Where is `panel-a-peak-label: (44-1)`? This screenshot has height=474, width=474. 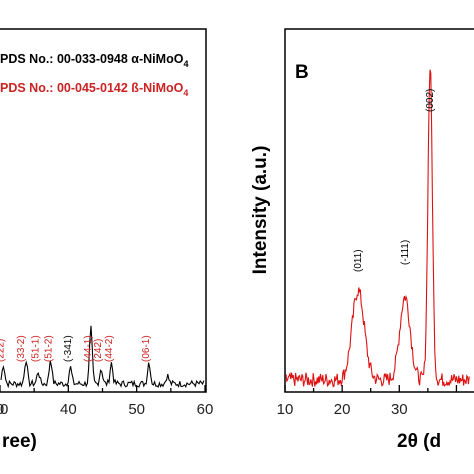
panel-a-peak-label: (44-1) is located at coordinates (88, 348).